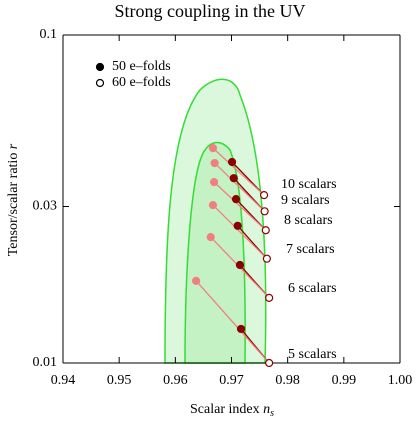 The image size is (417, 425). Describe the element at coordinates (400, 380) in the screenshot. I see `x-tick-label: 1.00` at that location.